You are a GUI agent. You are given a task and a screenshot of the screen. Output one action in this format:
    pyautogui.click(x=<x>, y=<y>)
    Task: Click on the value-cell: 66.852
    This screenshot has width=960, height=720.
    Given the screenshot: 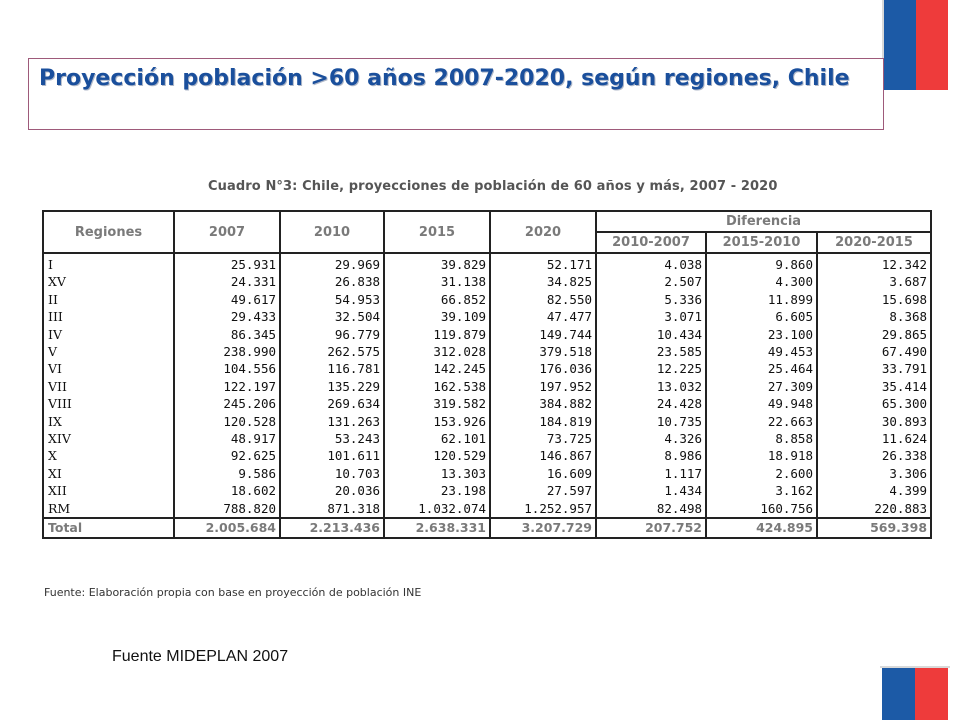 What is the action you would take?
    pyautogui.click(x=437, y=299)
    